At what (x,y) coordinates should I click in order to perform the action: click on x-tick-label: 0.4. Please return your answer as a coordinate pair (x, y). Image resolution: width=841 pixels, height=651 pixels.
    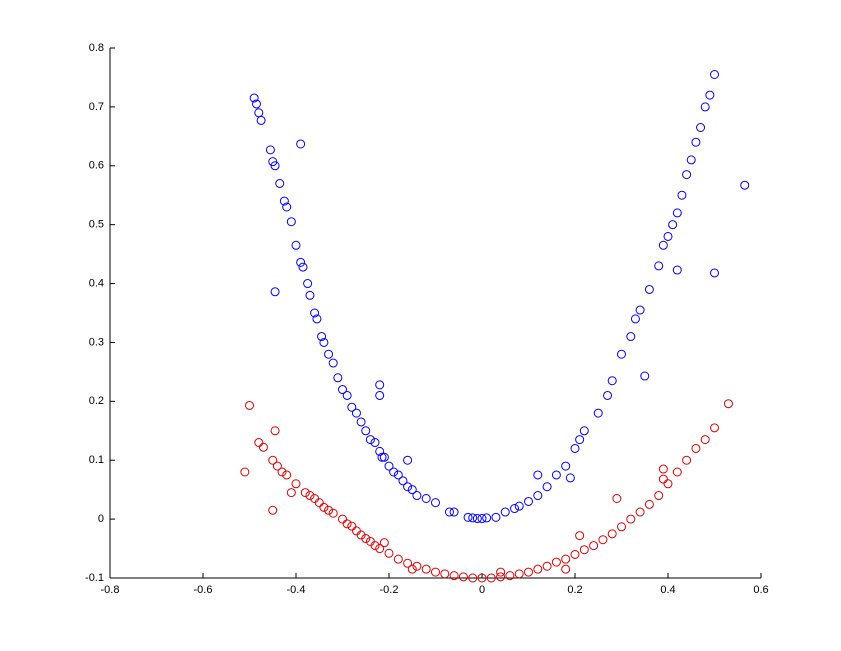
    Looking at the image, I should click on (667, 590).